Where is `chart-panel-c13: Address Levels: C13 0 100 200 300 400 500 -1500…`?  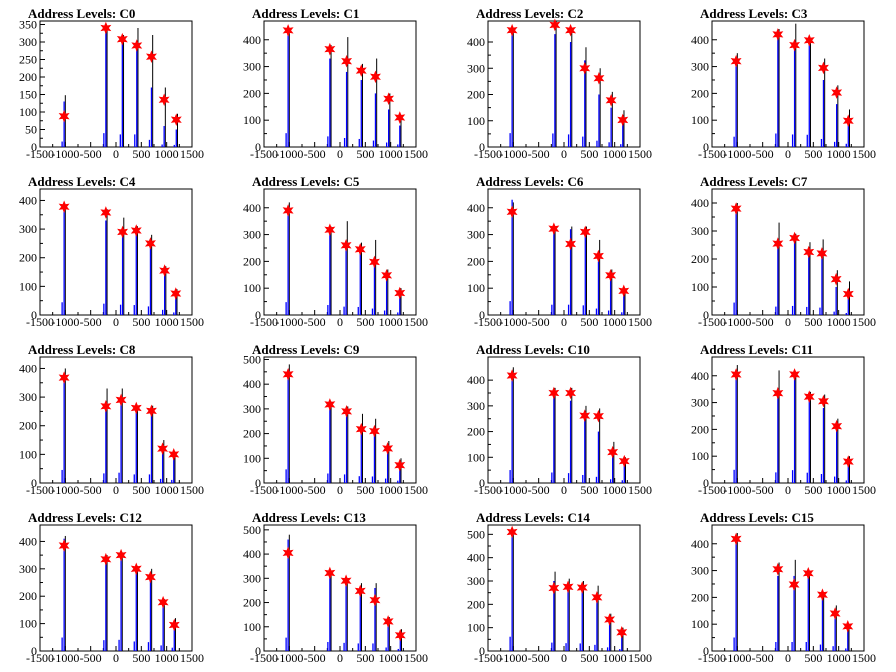 chart-panel-c13: Address Levels: C13 0 100 200 300 400 500 -1500… is located at coordinates (336, 588).